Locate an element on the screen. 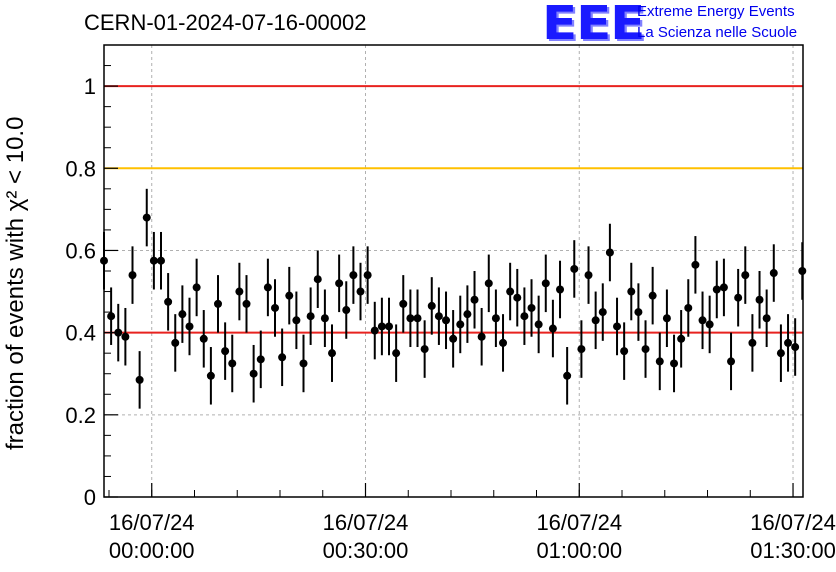  x-tick-label: 00:30:00 is located at coordinates (366, 550).